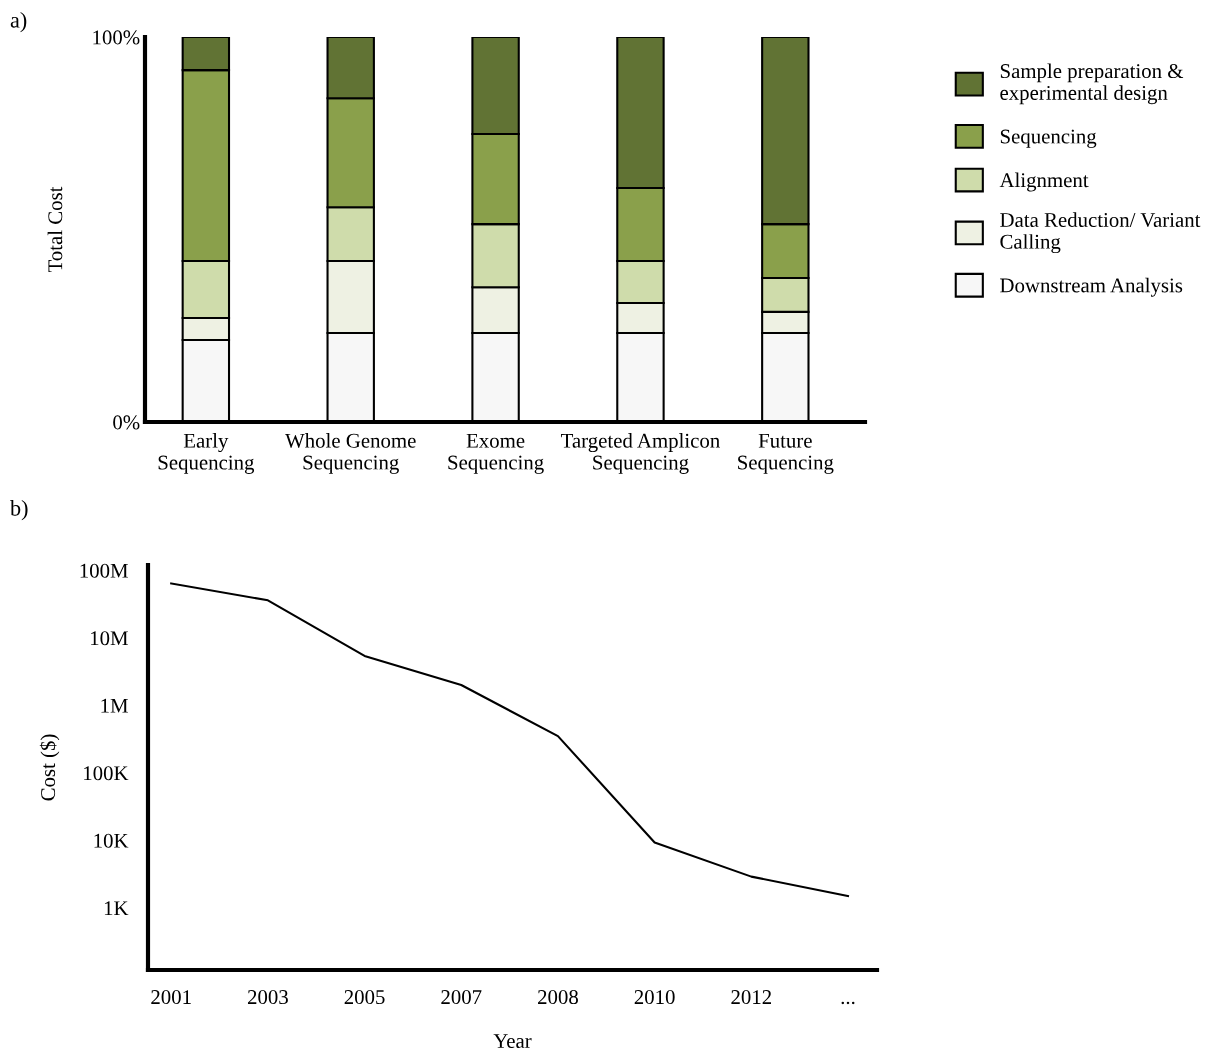 The height and width of the screenshot is (1057, 1210). Describe the element at coordinates (126, 422) in the screenshot. I see `y-tick-label: 0%` at that location.